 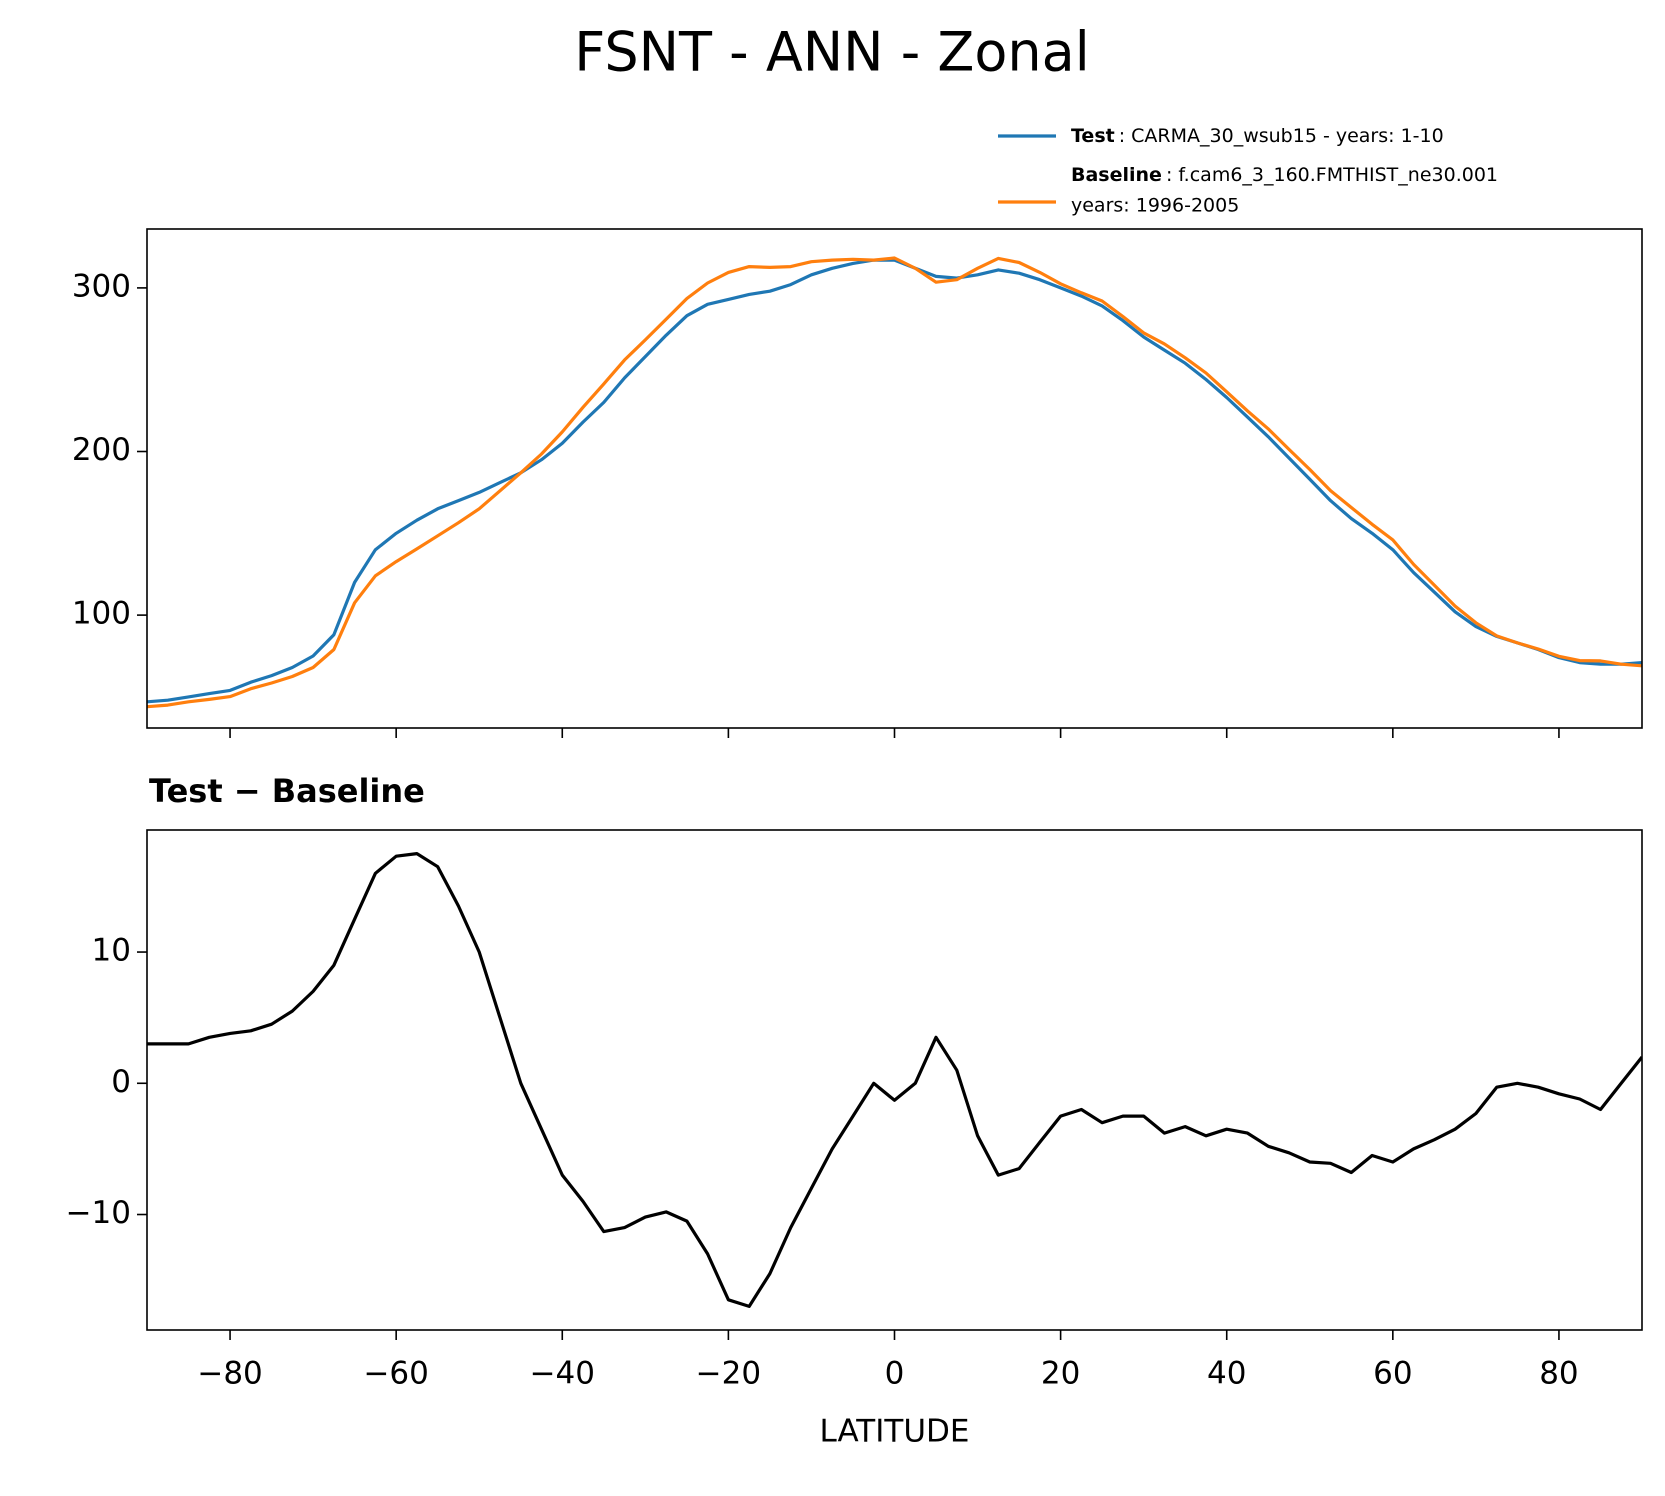 What do you see at coordinates (101, 614) in the screenshot?
I see `y-tick-label: 100` at bounding box center [101, 614].